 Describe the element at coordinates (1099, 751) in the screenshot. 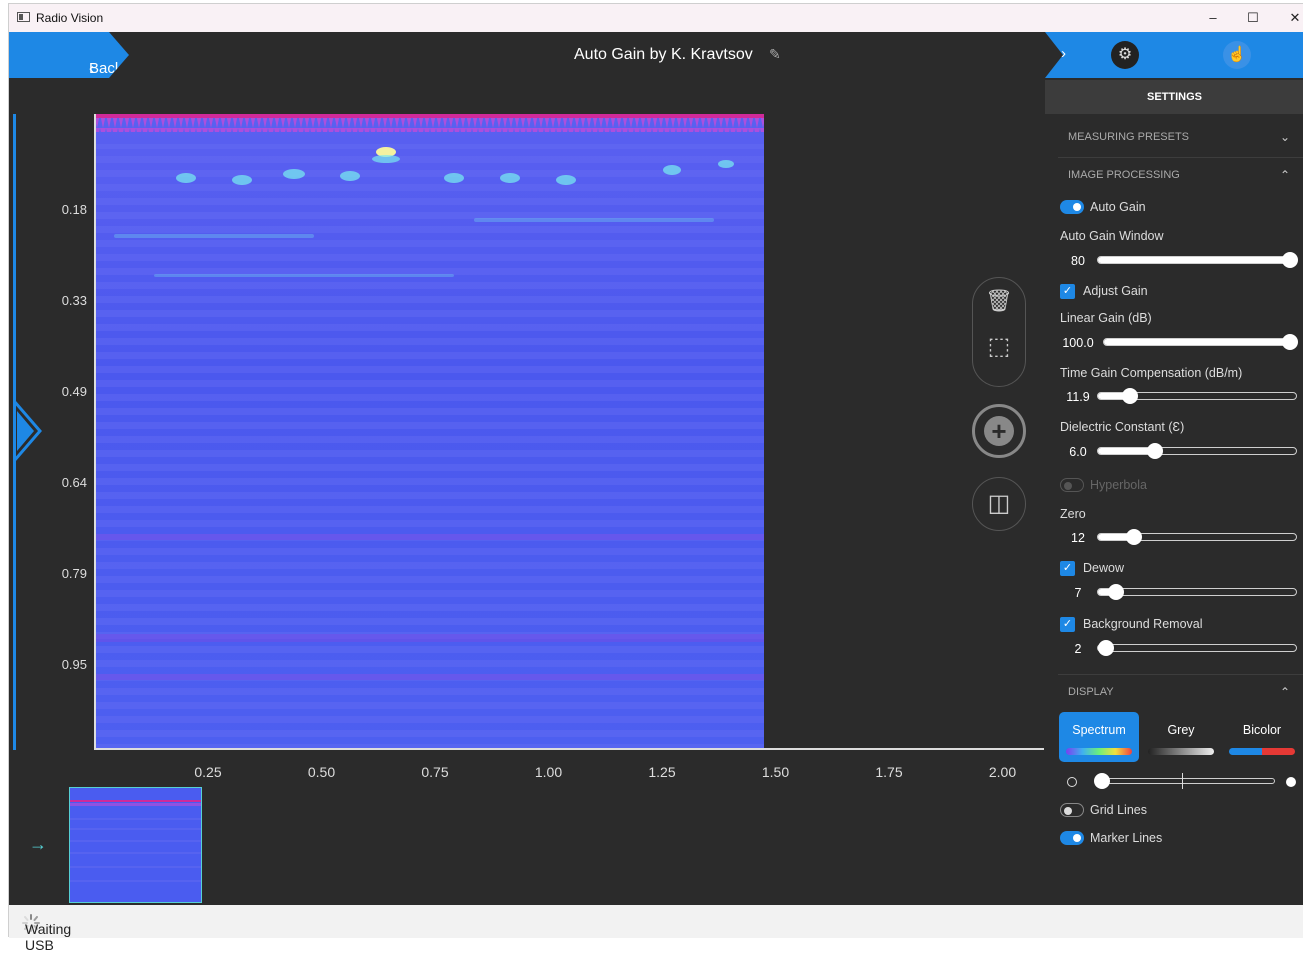

I see `spectrum-swatch` at that location.